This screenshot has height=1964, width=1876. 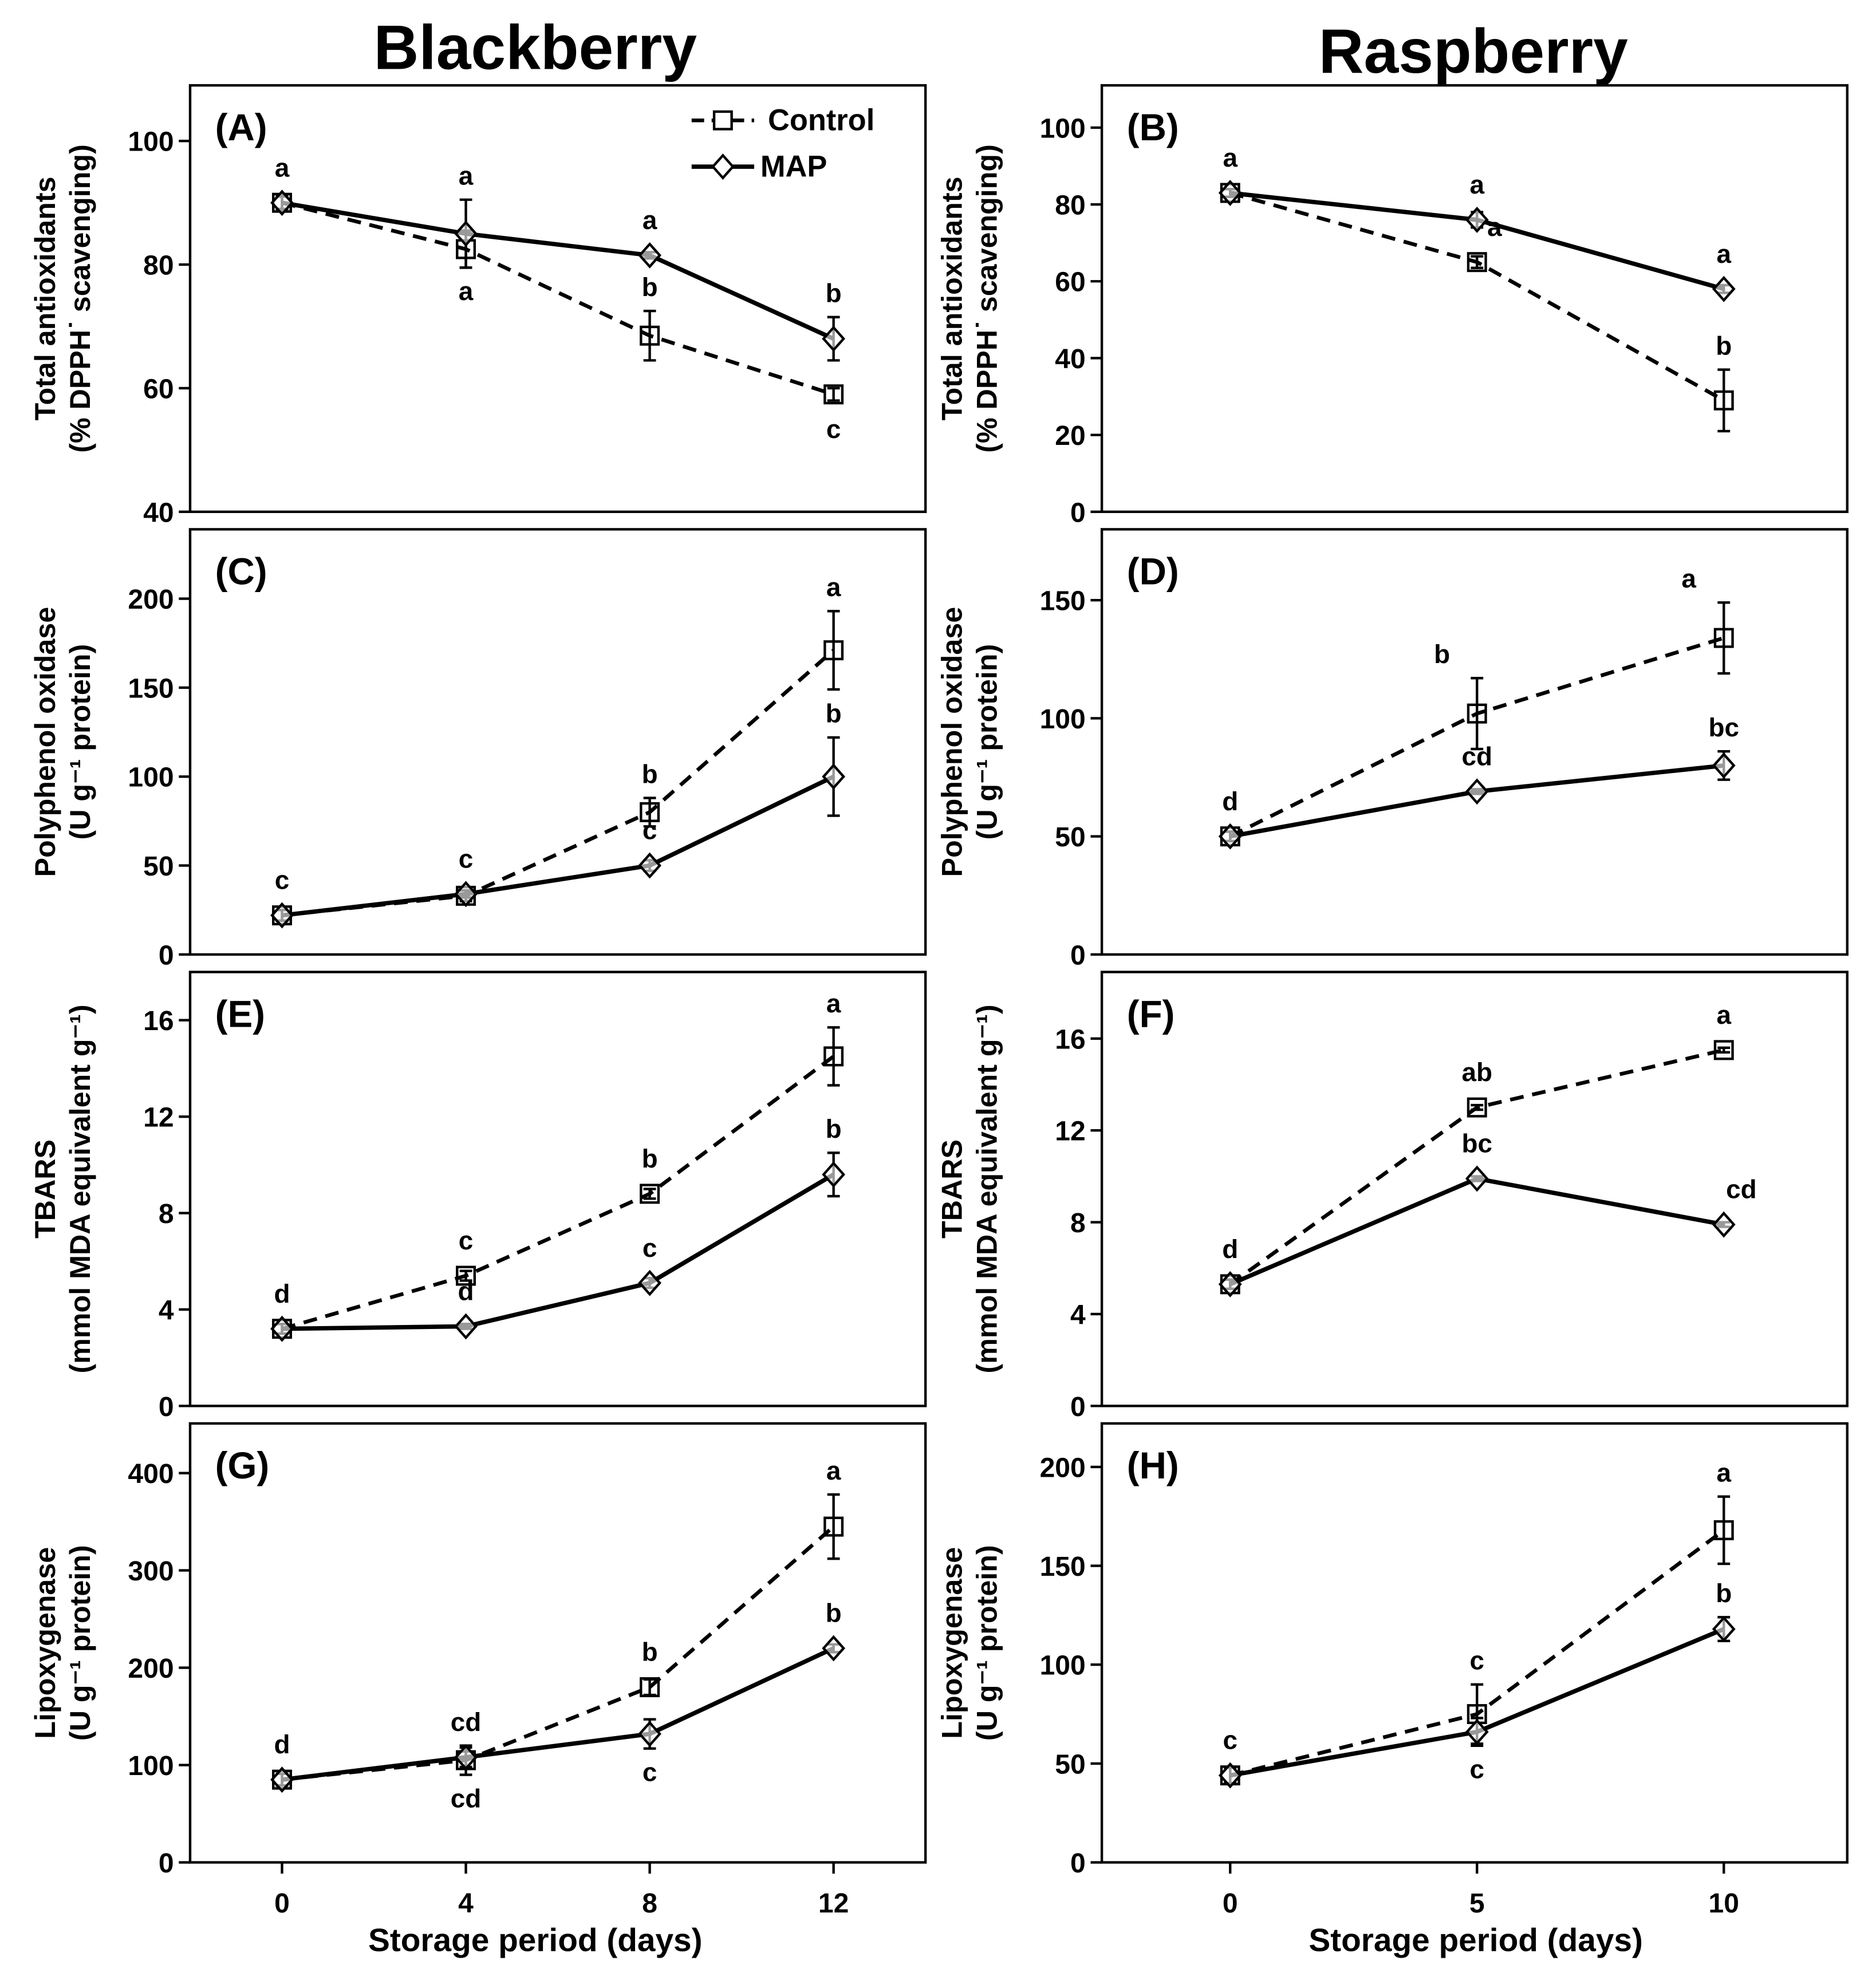 I want to click on series-map: d cd bc, so click(x=1478, y=781).